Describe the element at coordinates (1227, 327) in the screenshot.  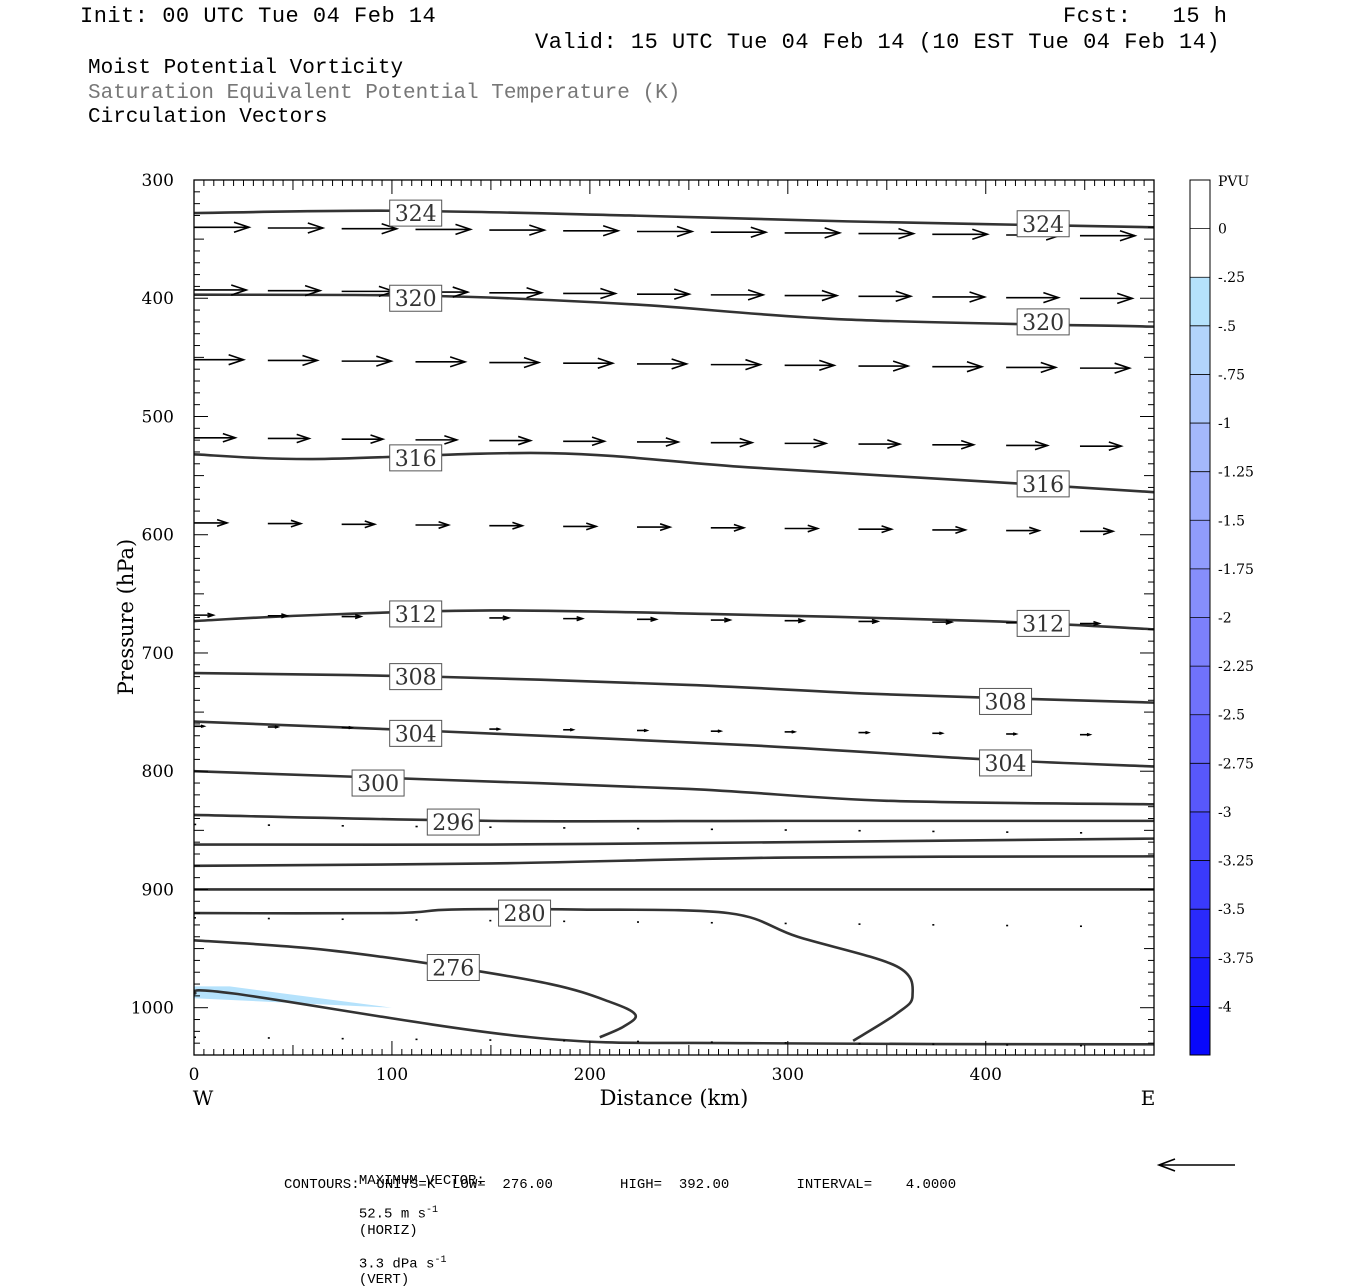
I see `colorbar-level-label: -.5` at that location.